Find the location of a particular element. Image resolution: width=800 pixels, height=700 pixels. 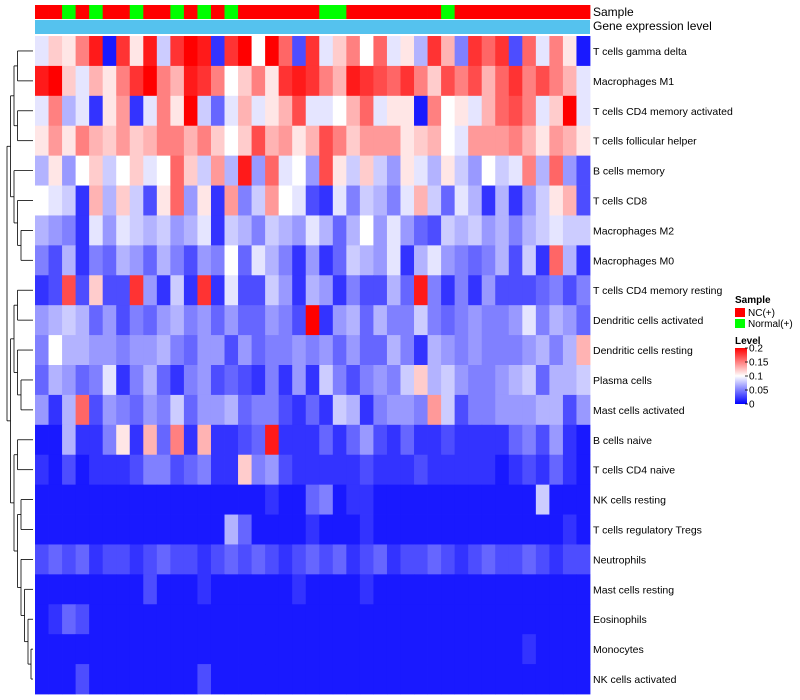

level-colorbar is located at coordinates (741, 376).